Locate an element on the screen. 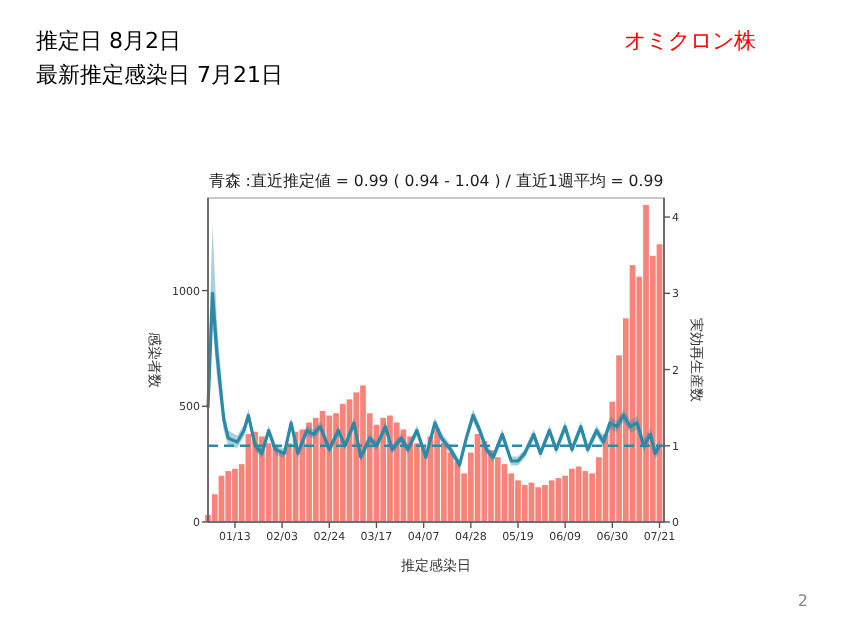 This screenshot has width=854, height=640. text: オミクロン株 is located at coordinates (690, 41).